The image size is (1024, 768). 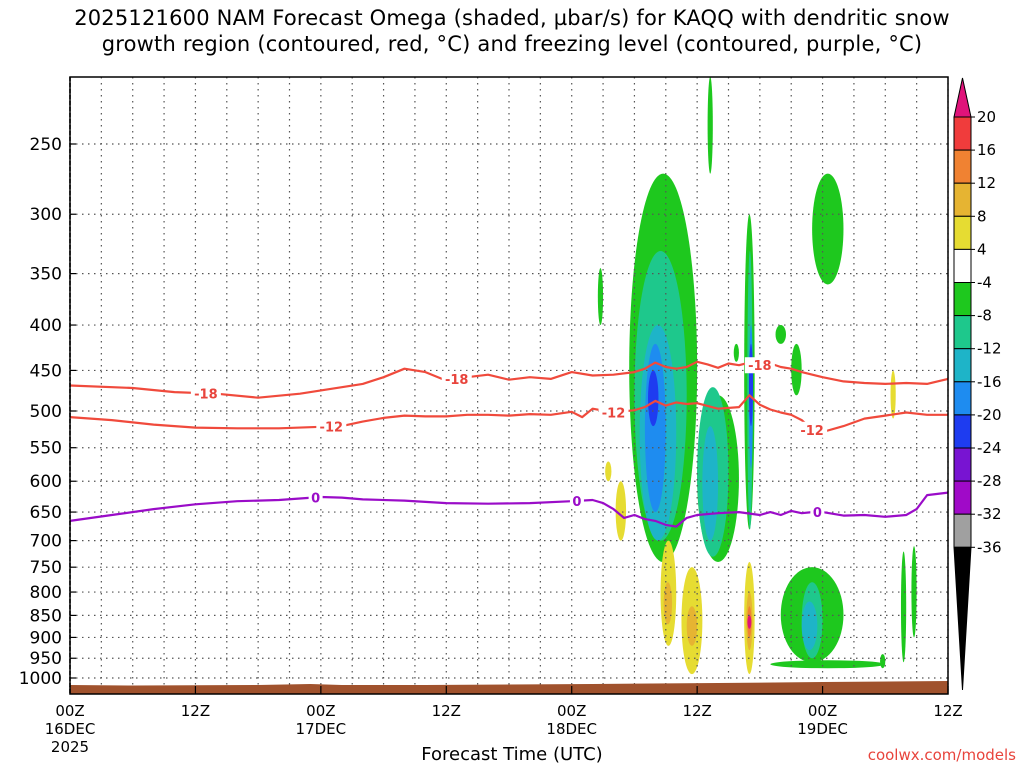 I want to click on colorbar-label-9: -20, so click(x=989, y=415).